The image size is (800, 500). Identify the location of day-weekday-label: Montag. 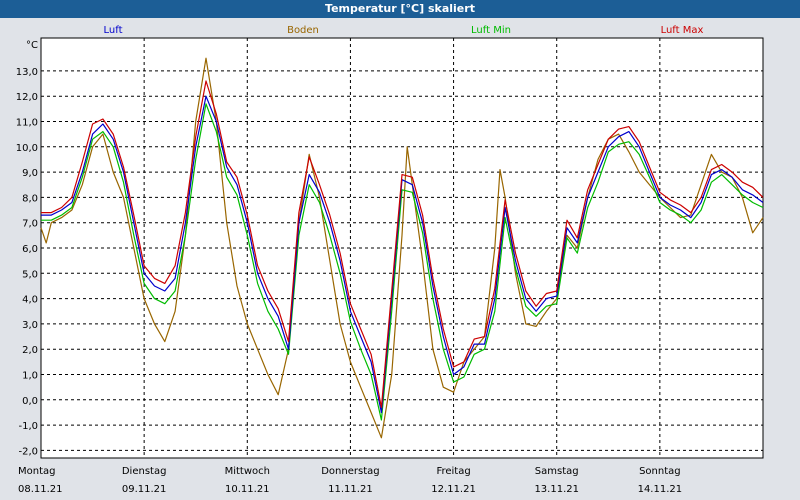
(36, 471).